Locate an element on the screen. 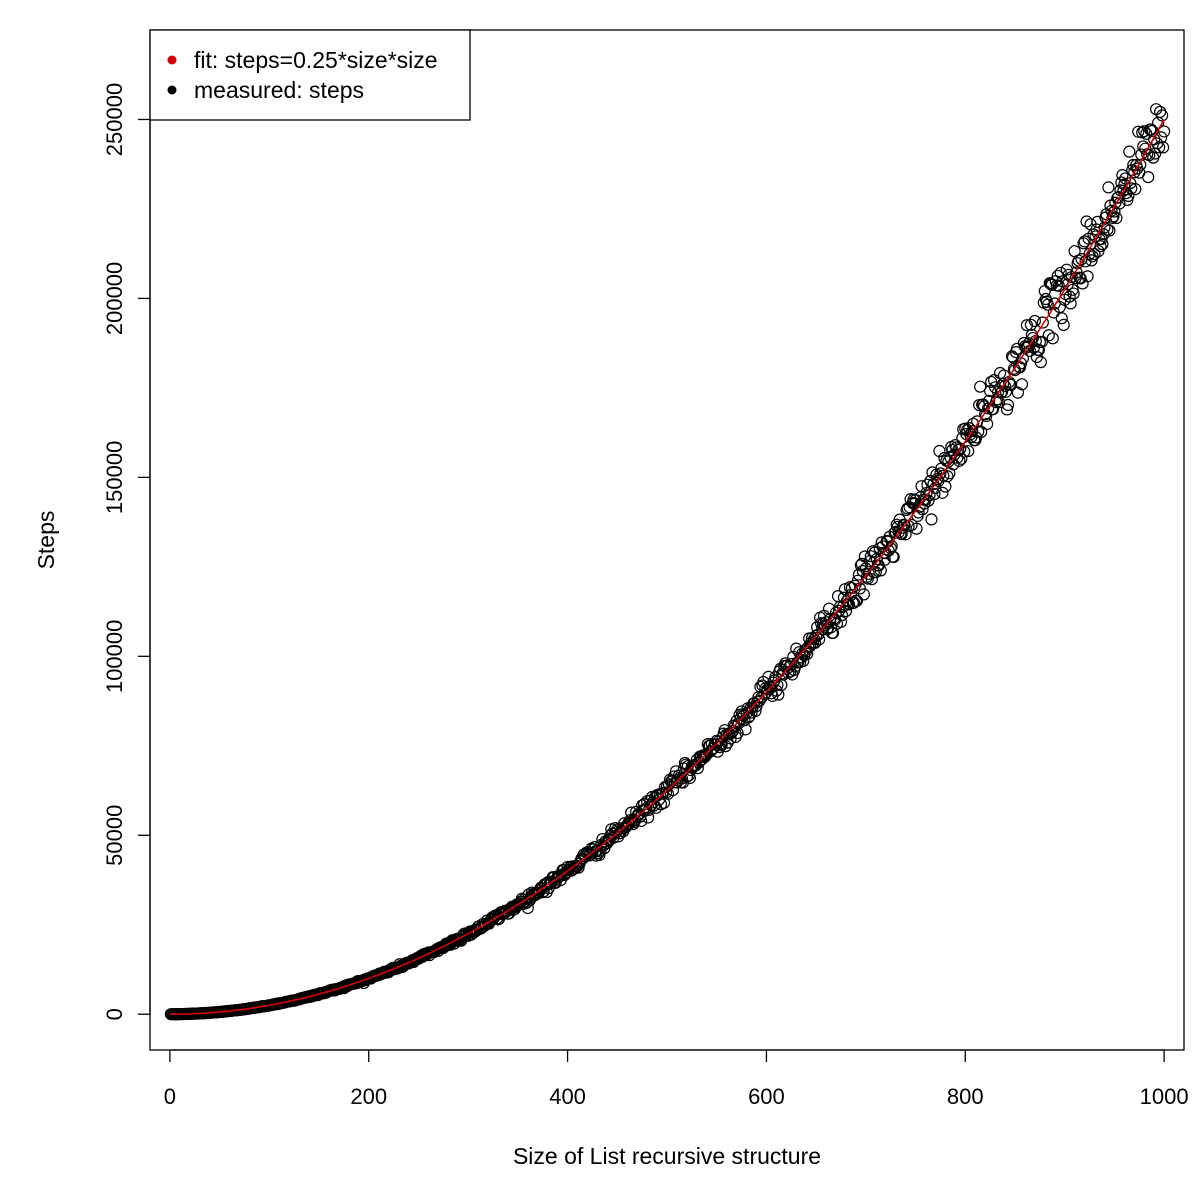 This screenshot has height=1200, width=1200. y-tick-label: 0 is located at coordinates (114, 1014).